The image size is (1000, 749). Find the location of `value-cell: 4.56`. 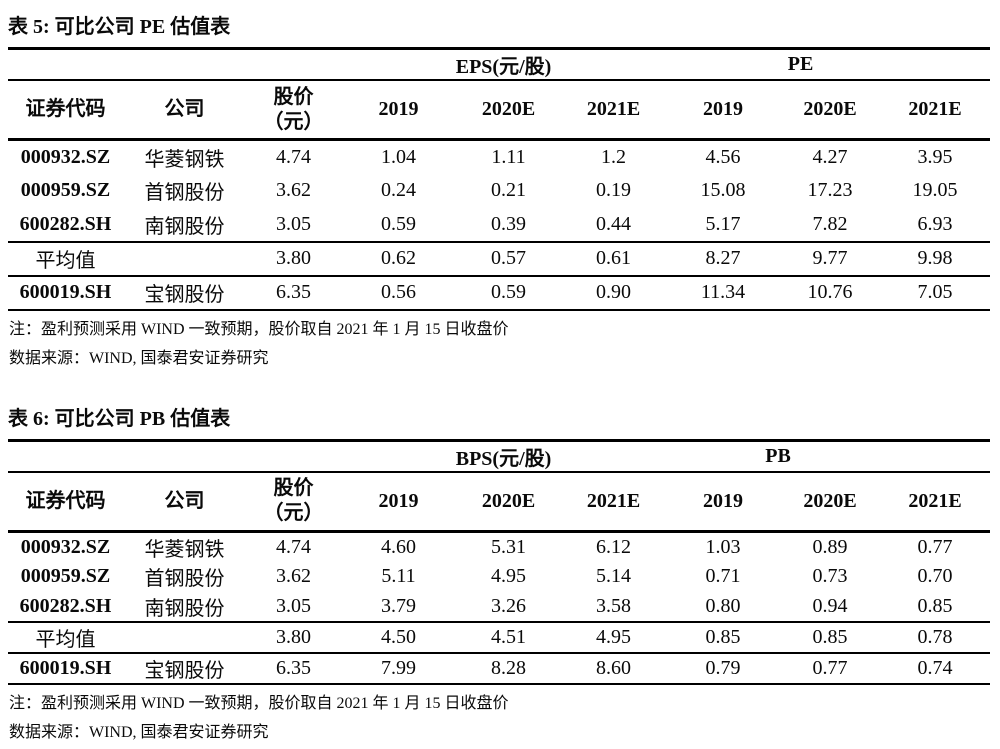

value-cell: 4.56 is located at coordinates (723, 156).